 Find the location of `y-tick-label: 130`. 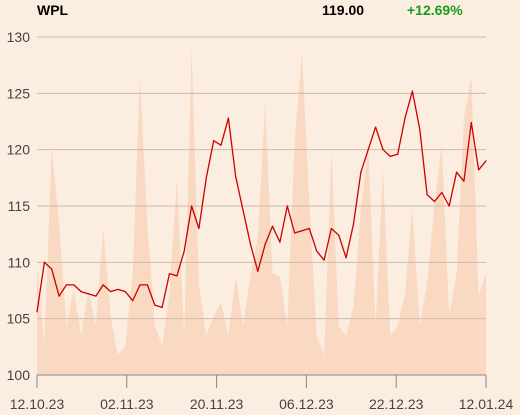

y-tick-label: 130 is located at coordinates (19, 37).